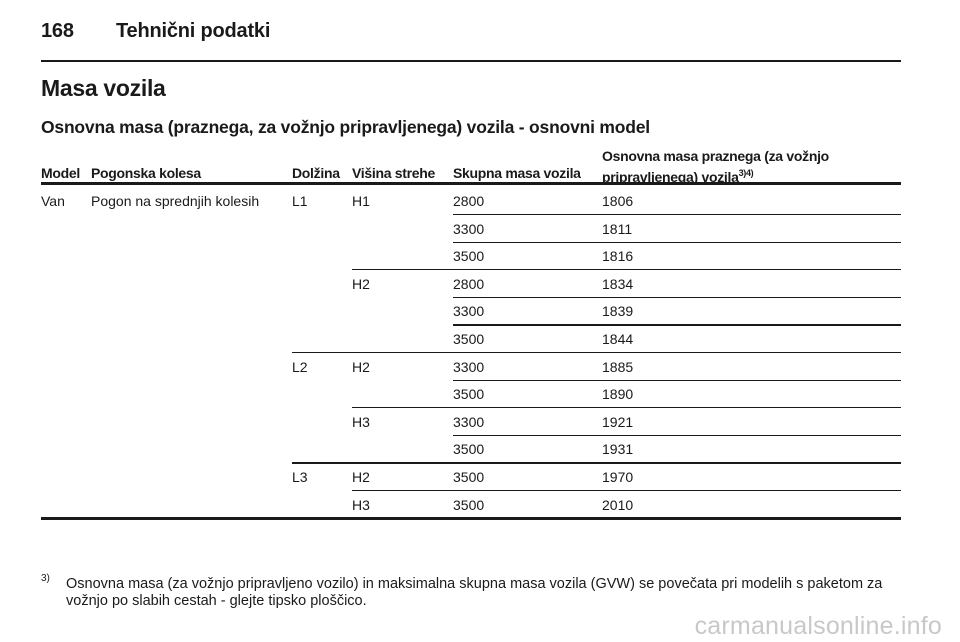 The height and width of the screenshot is (642, 960). What do you see at coordinates (618, 449) in the screenshot?
I see `cell-mass: 1931` at bounding box center [618, 449].